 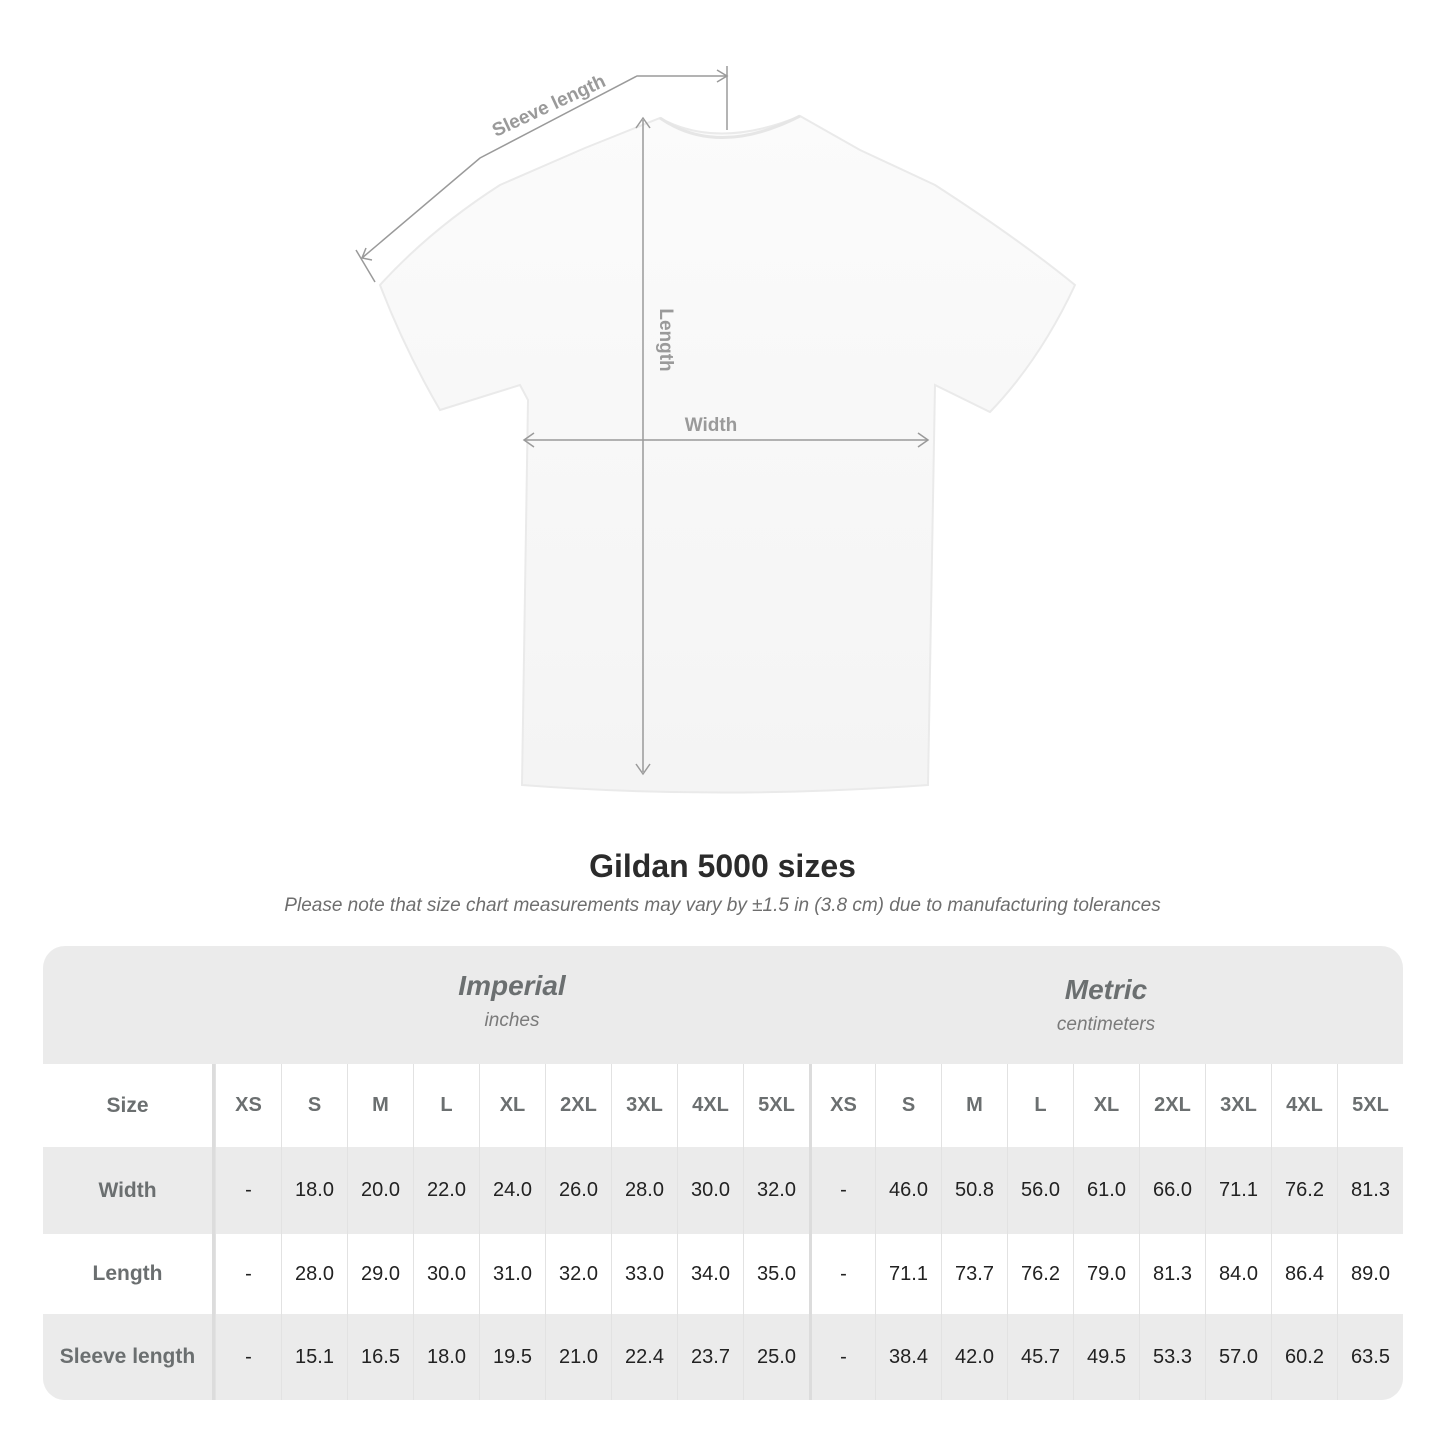 I want to click on metric-value-cell: 46.0, so click(x=908, y=1190).